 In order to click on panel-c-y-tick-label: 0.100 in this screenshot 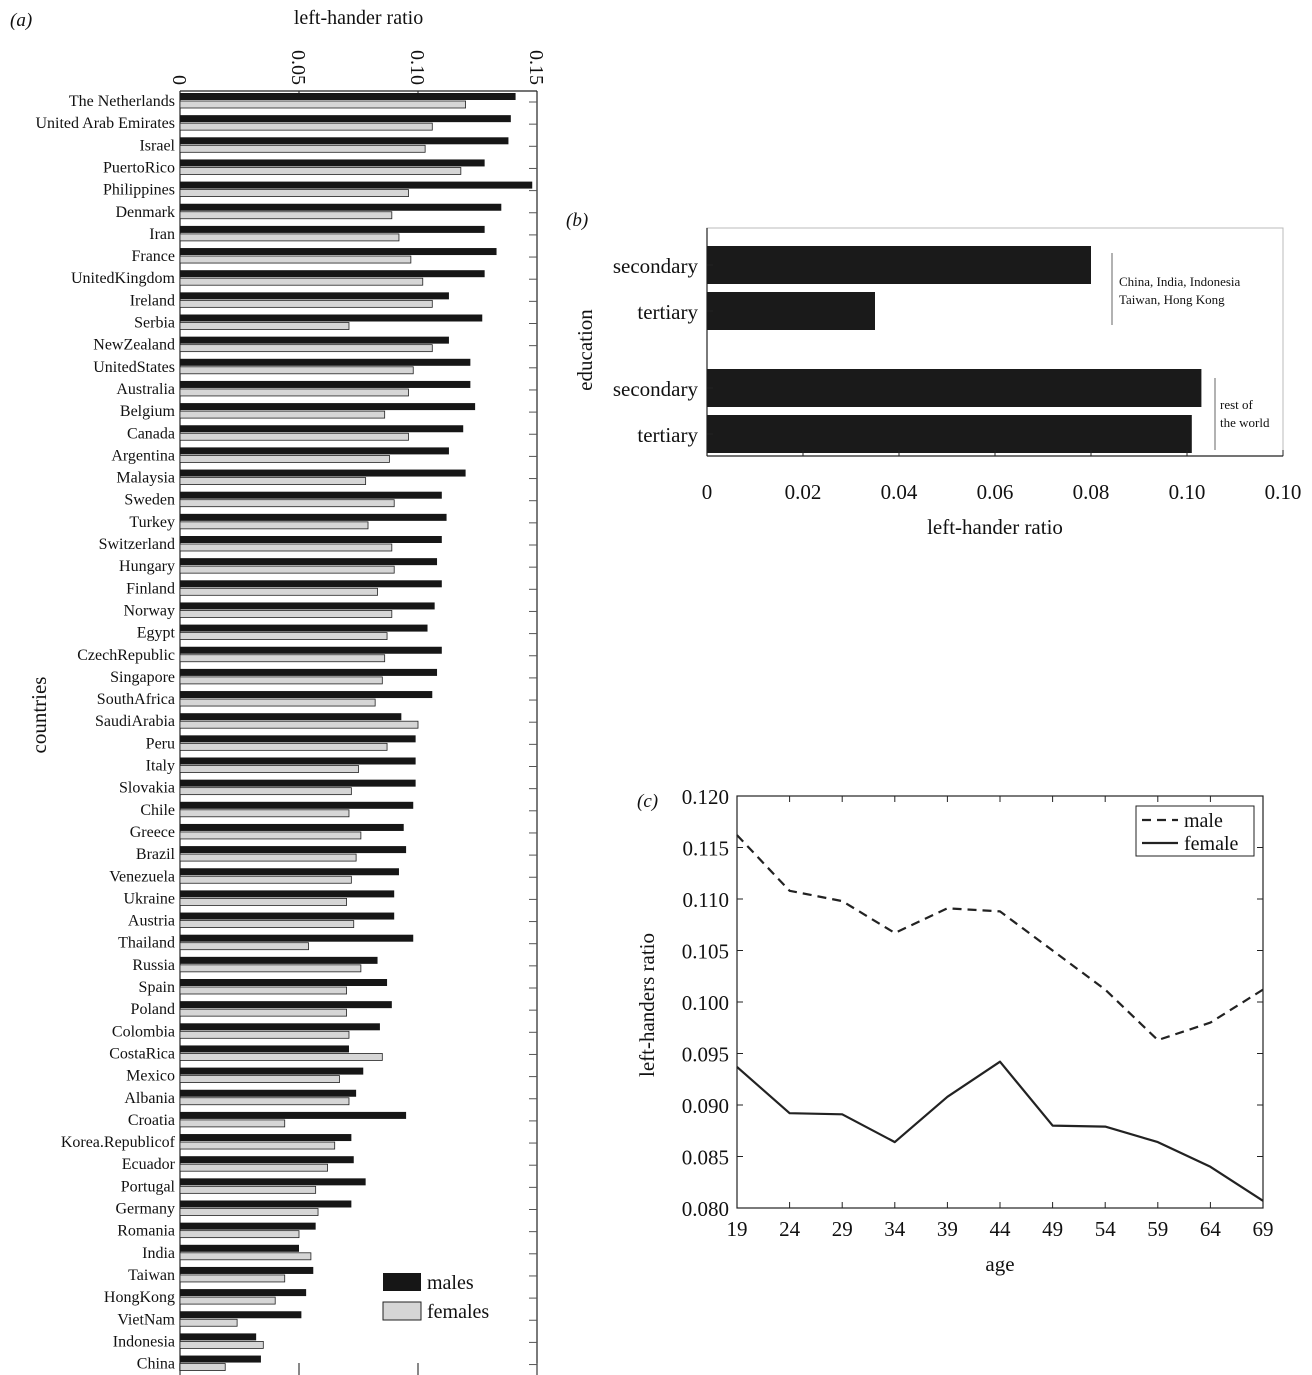, I will do `click(705, 1003)`.